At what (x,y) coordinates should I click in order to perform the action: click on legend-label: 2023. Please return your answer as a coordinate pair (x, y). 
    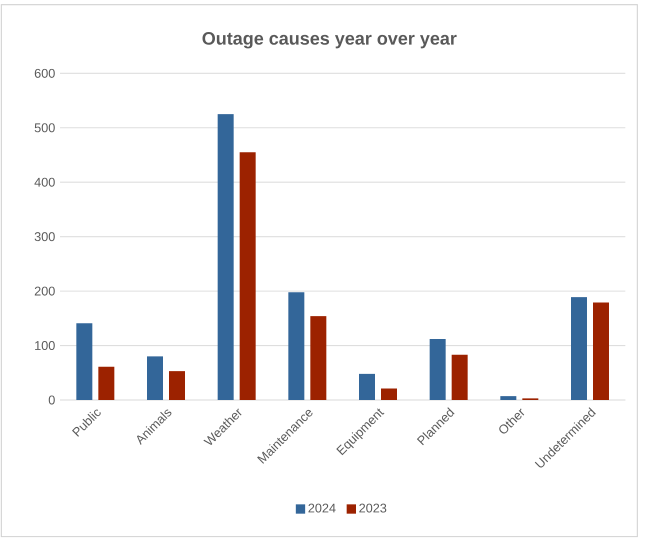
    Looking at the image, I should click on (372, 508).